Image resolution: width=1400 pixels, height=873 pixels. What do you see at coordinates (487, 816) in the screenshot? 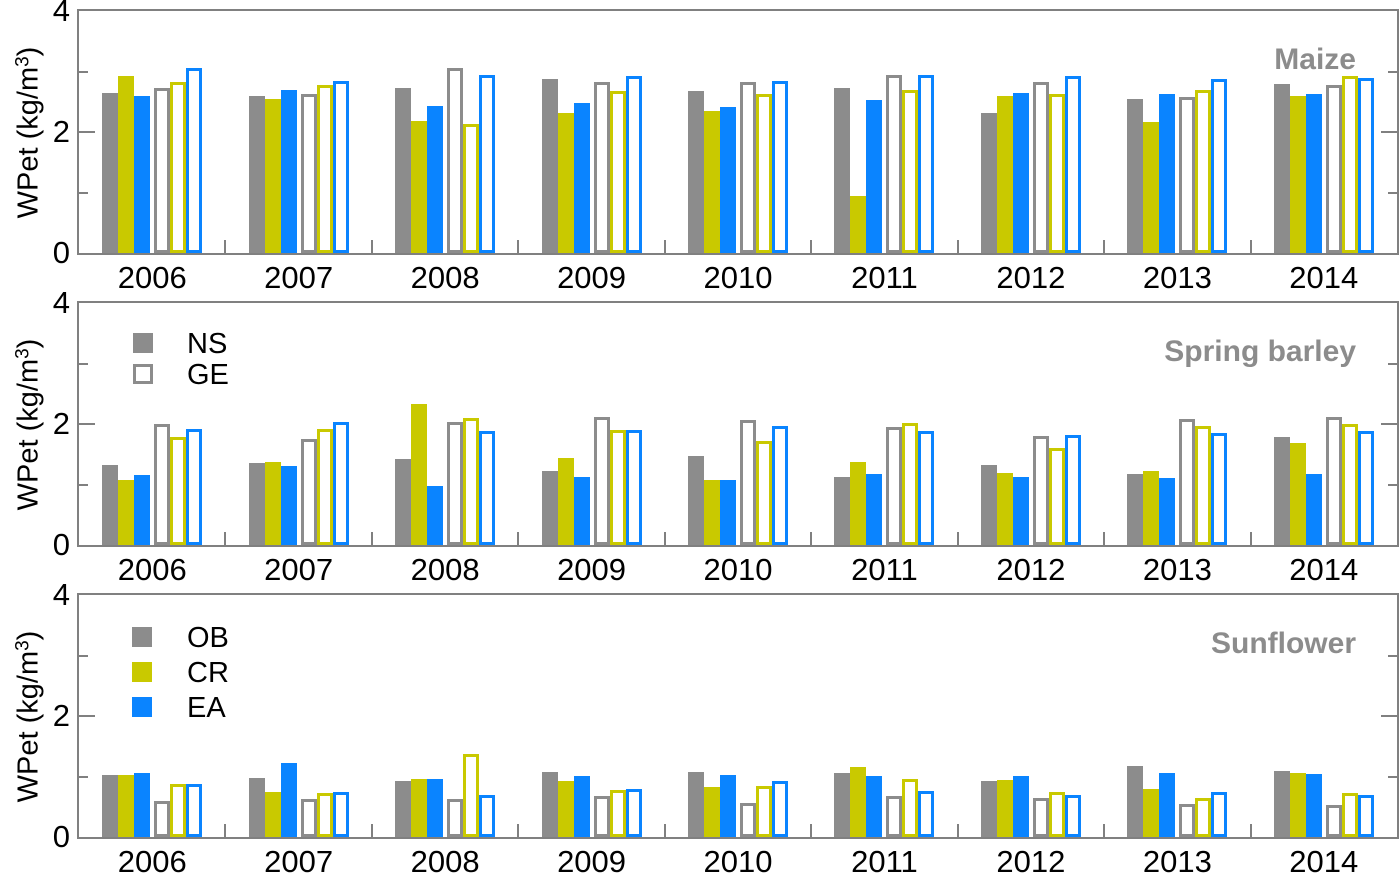
I see `bar-ge-ea-2008` at bounding box center [487, 816].